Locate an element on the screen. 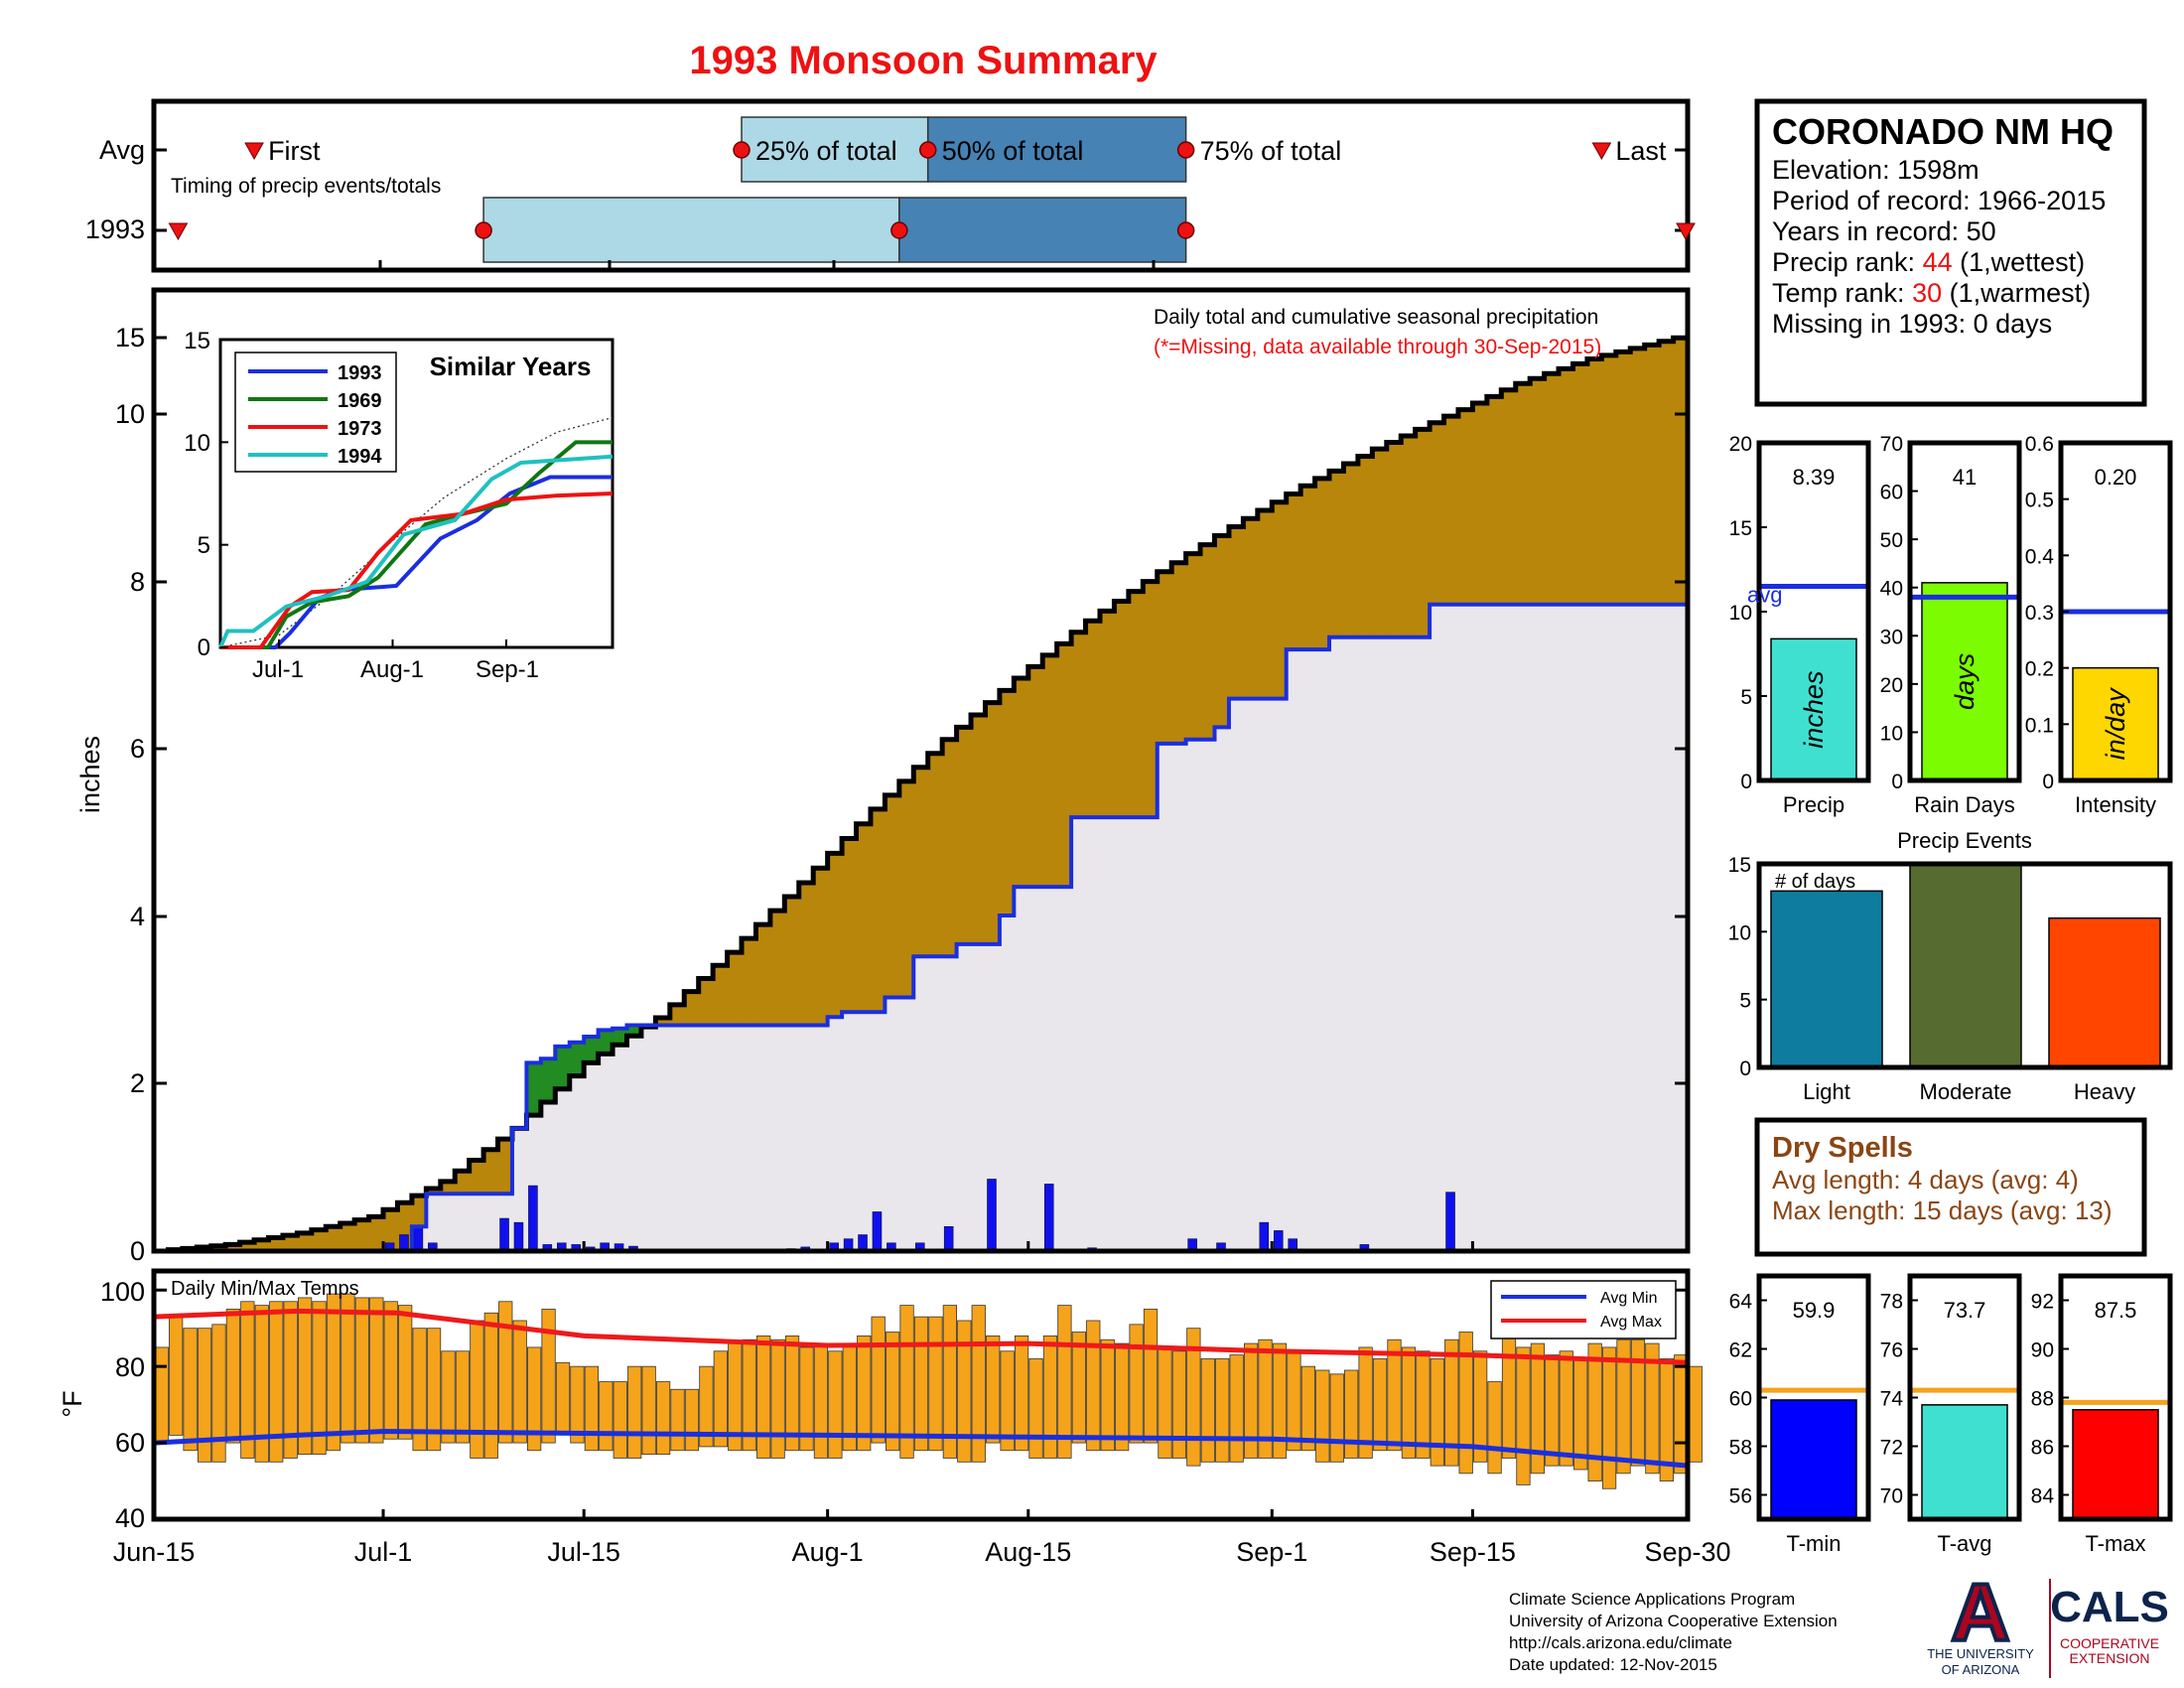 The height and width of the screenshot is (1688, 2184). temp-ylabel: °F is located at coordinates (72, 1403).